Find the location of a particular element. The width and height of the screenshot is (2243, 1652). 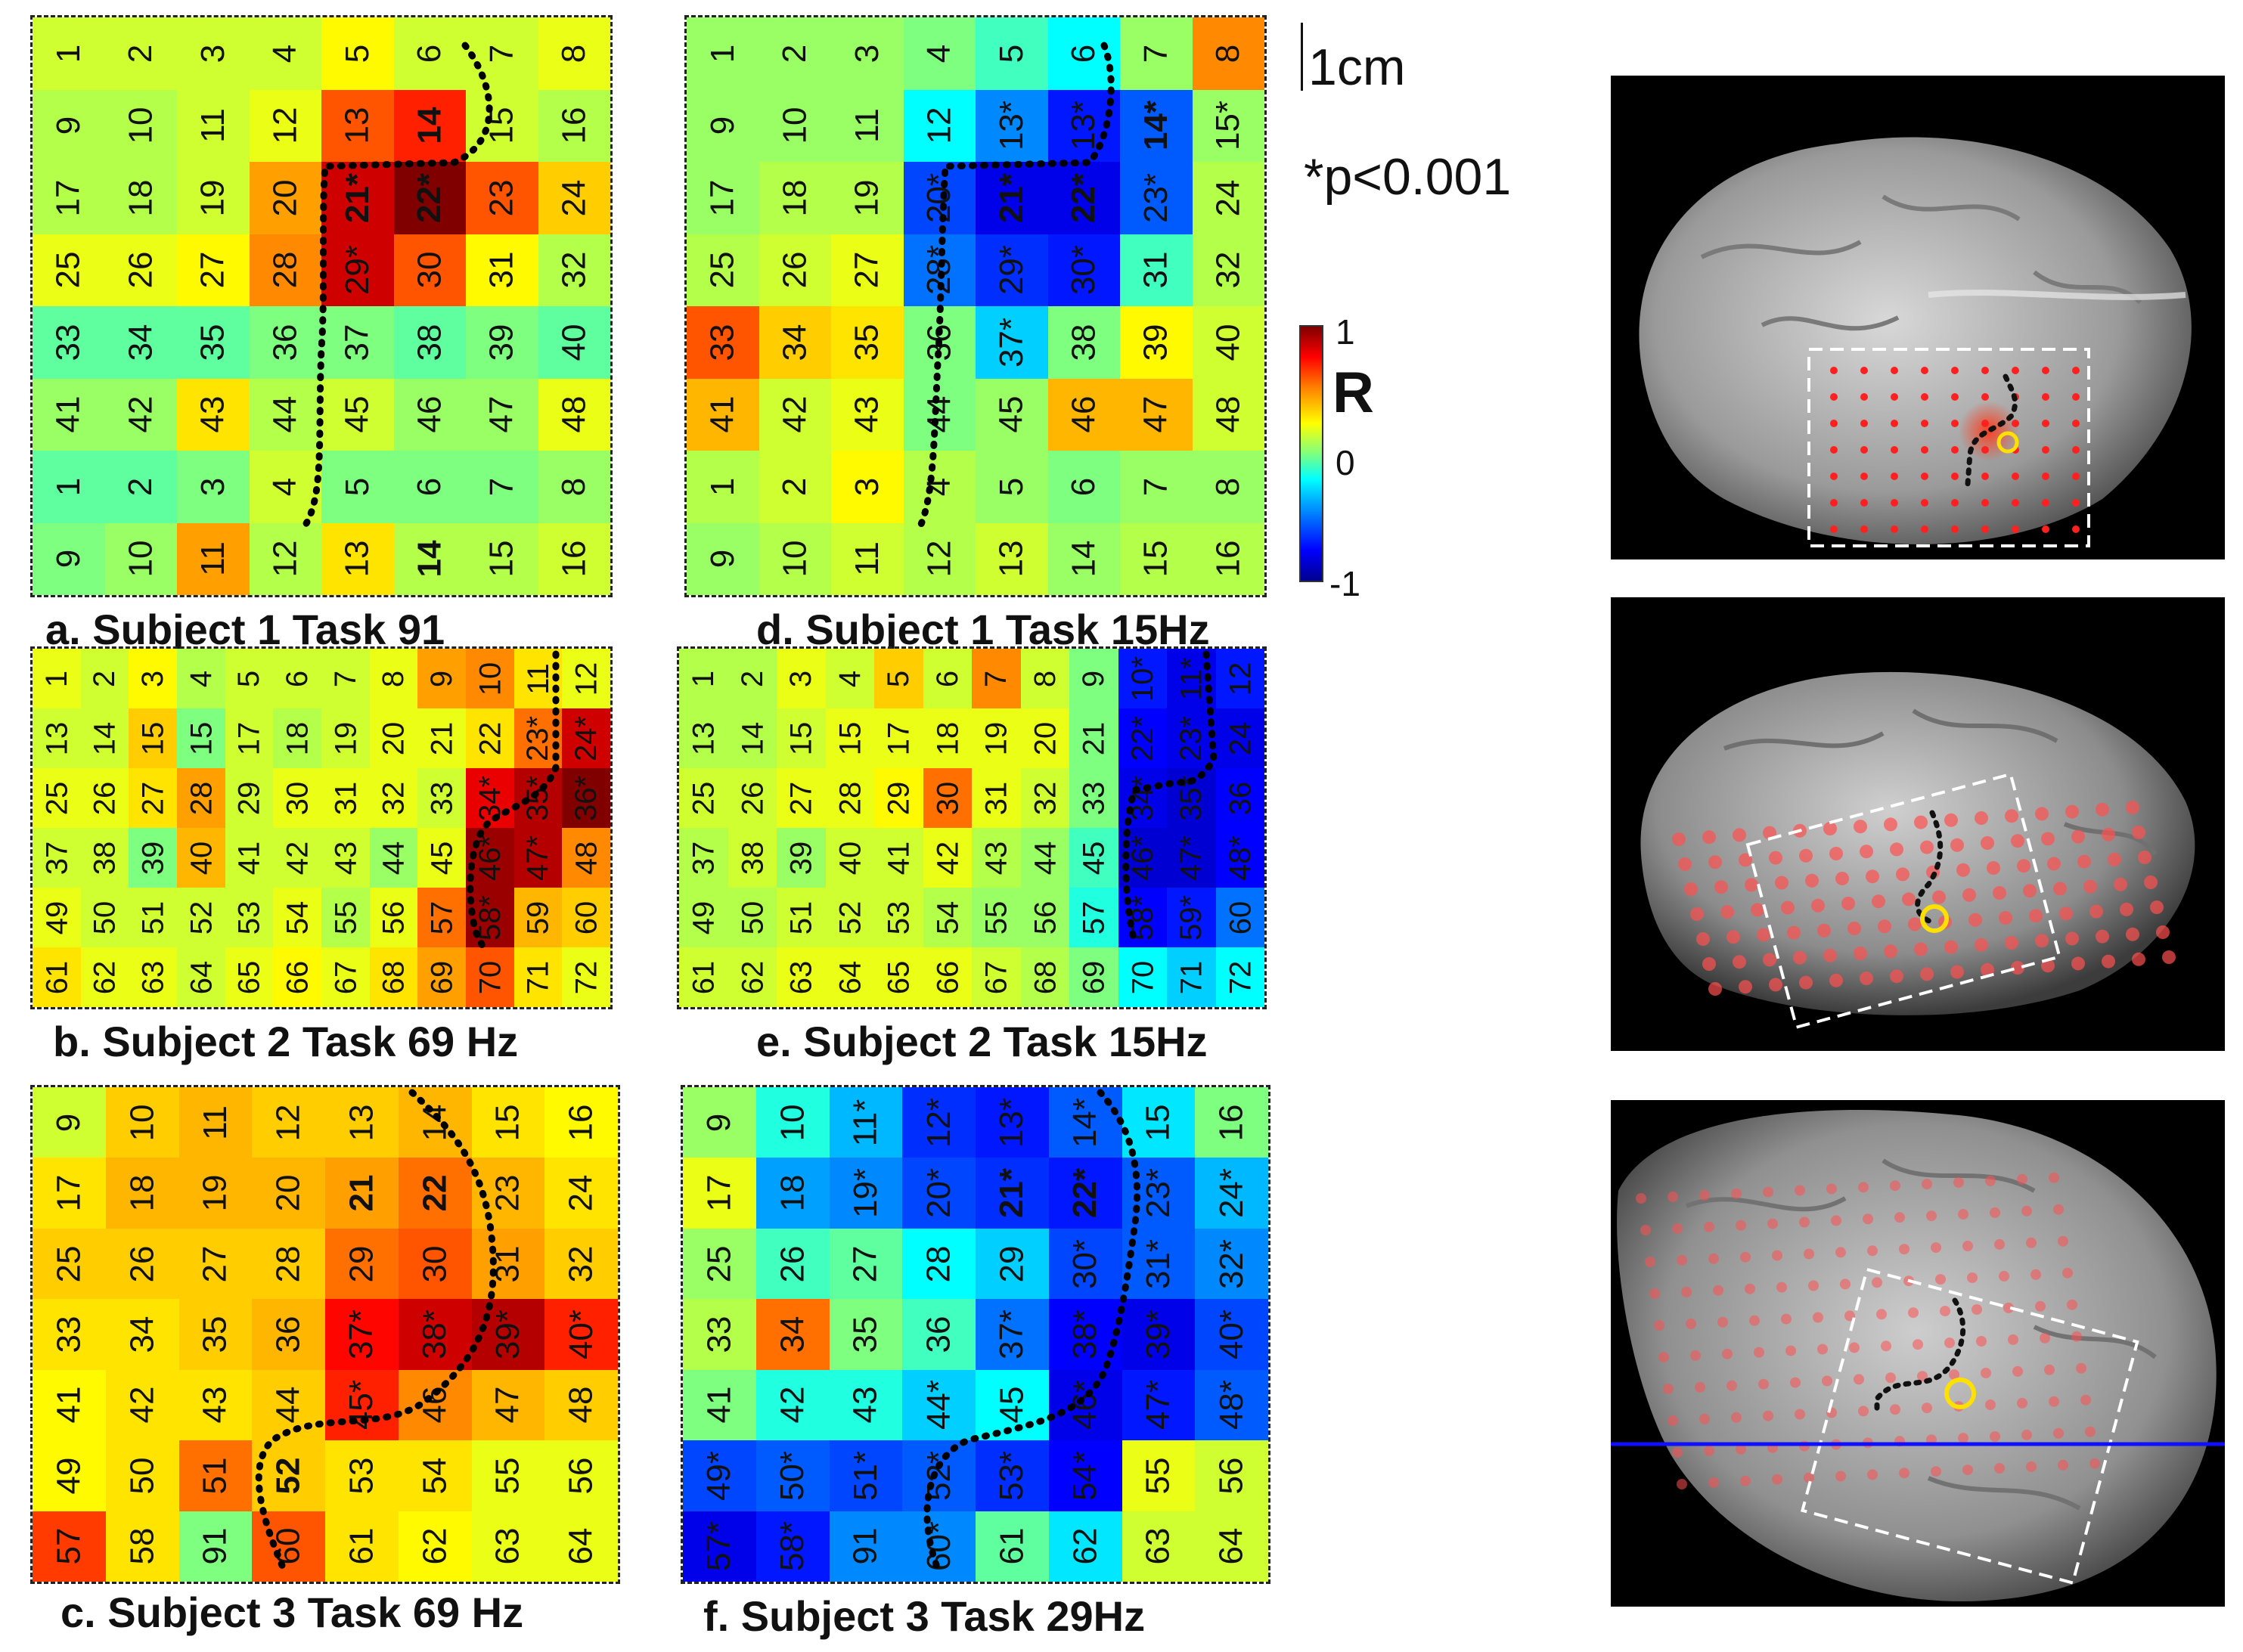

electrode-cell: 15 is located at coordinates (502, 559).